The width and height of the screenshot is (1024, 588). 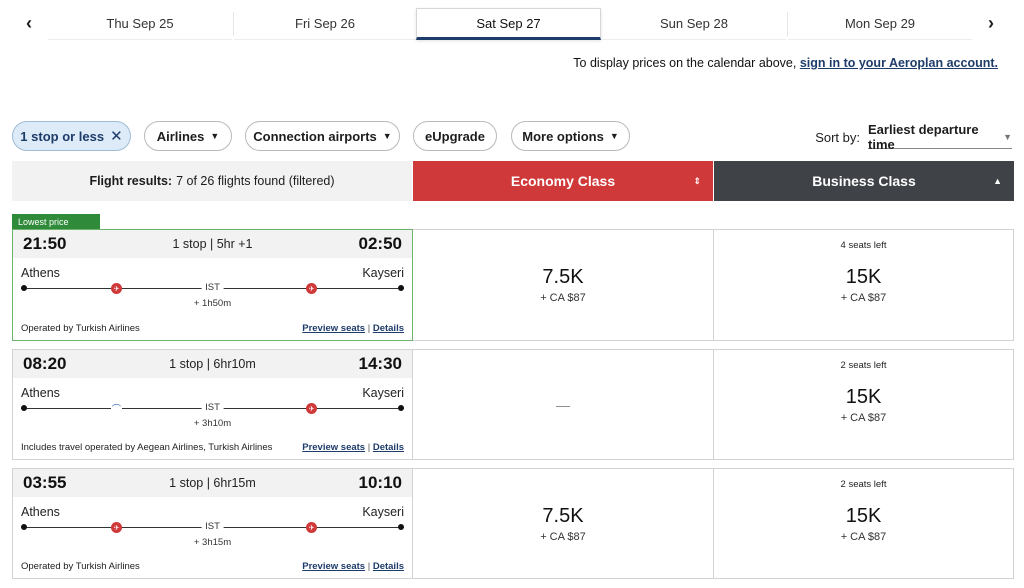 What do you see at coordinates (212, 393) in the screenshot?
I see `route-cities: Athens Kayseri` at bounding box center [212, 393].